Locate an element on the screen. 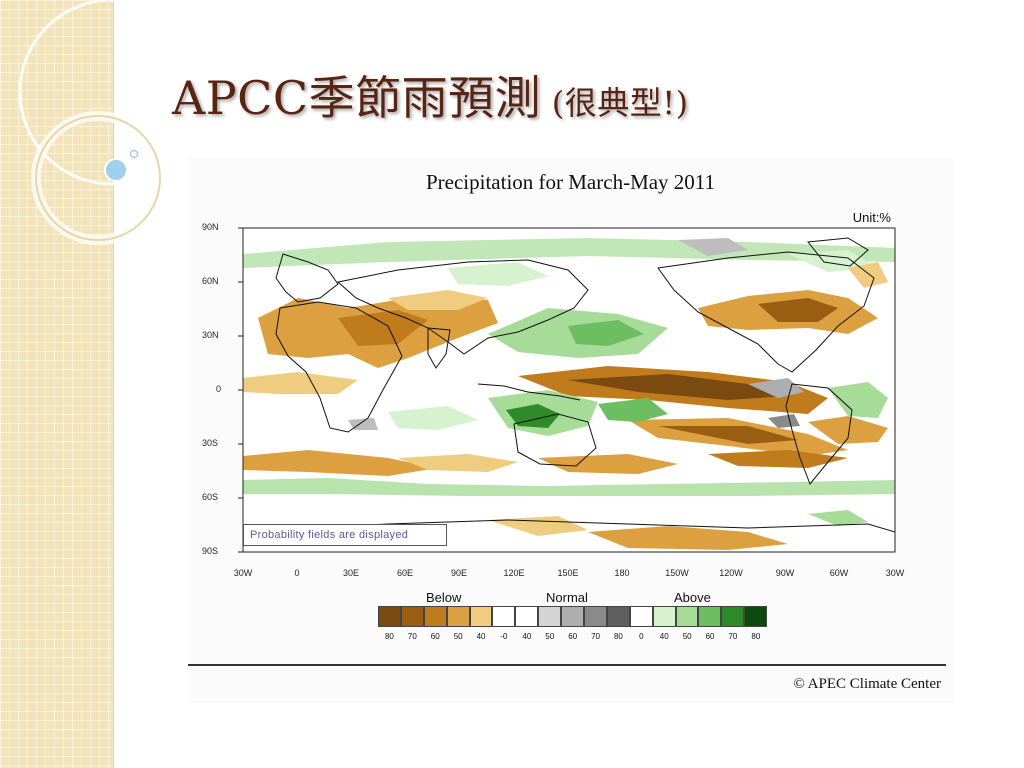  coastline-south-america is located at coordinates (819, 434).